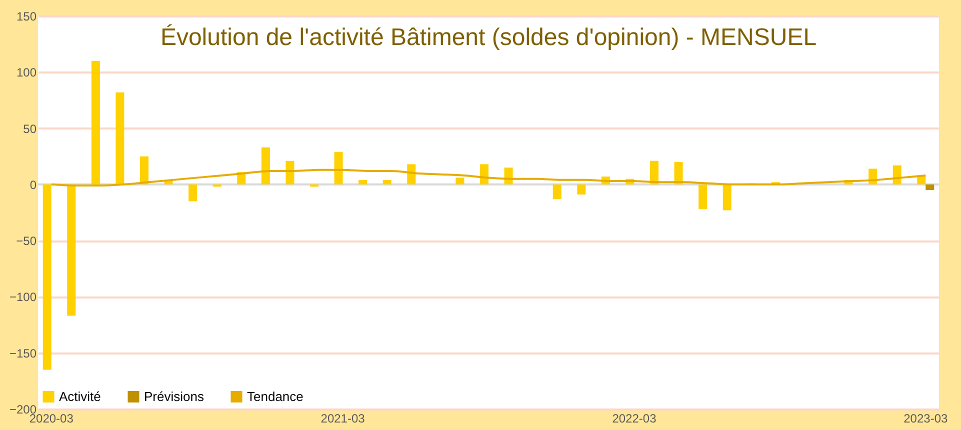 Image resolution: width=961 pixels, height=430 pixels. Describe the element at coordinates (488, 37) in the screenshot. I see `chart-title: Évolution de l'activité Bâtiment (soldes d'opinion) - MENSUEL` at that location.